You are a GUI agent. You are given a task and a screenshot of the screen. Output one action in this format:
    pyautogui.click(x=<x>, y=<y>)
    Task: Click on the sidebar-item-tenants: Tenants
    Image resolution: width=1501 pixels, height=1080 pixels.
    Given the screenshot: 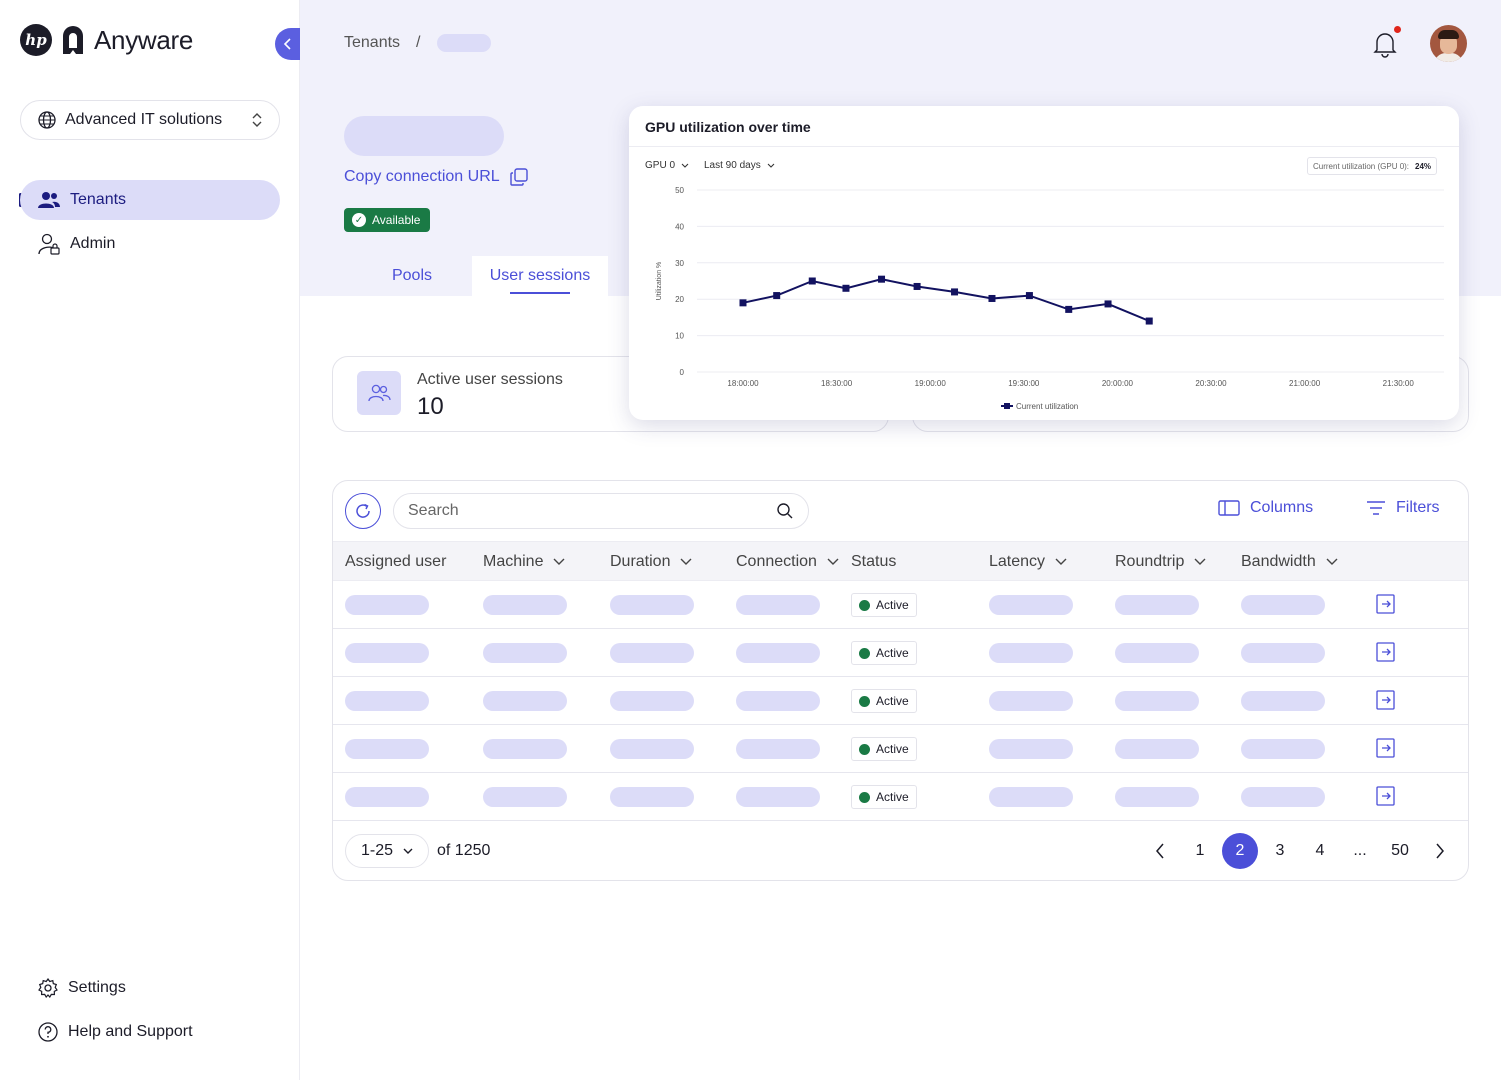 What is the action you would take?
    pyautogui.click(x=150, y=200)
    